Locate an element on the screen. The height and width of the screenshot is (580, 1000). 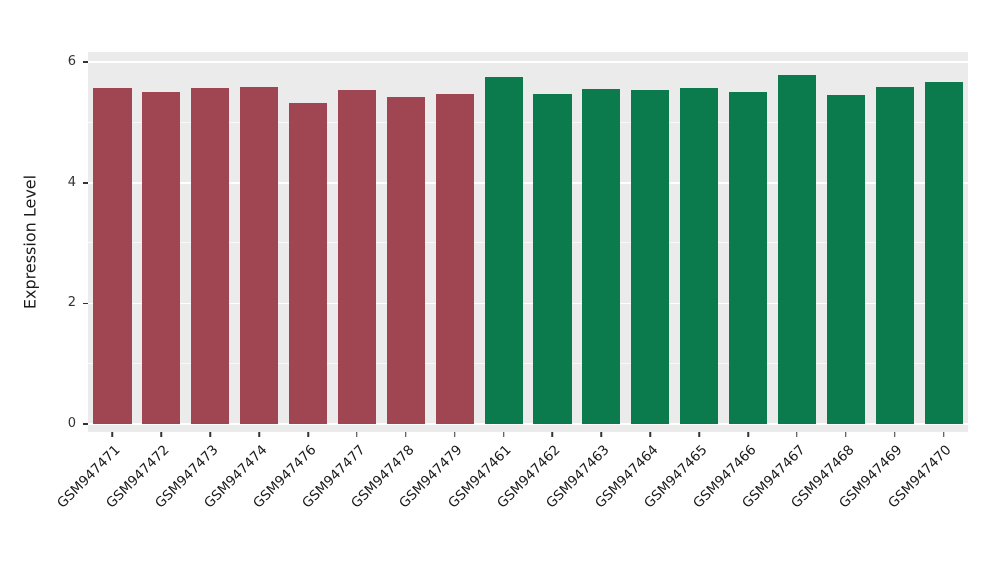
bar-GSM947470 is located at coordinates (943, 253).